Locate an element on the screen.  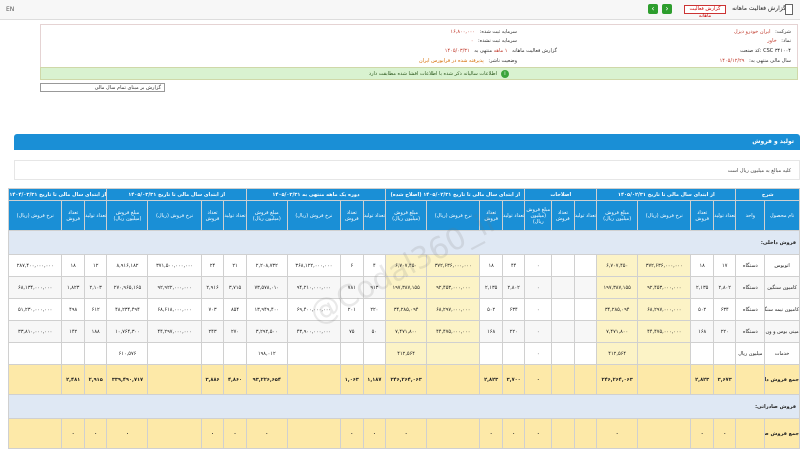
table-cell: ۶۸,۱۳۴,۰۰۰,۰۰۰ is located at coordinates (35, 287).